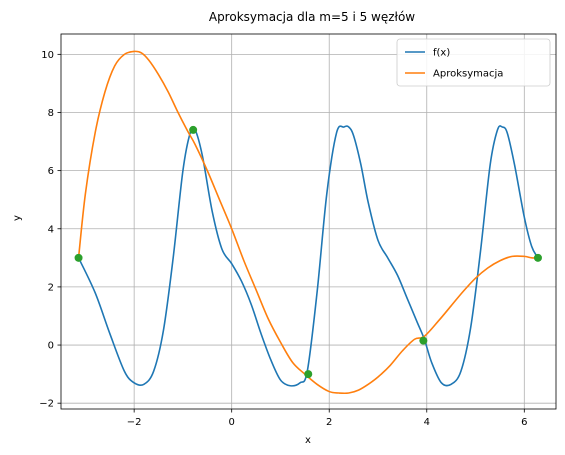 This screenshot has height=455, width=565. What do you see at coordinates (312, 17) in the screenshot?
I see `chart-title: Aproksymacja dla m=5 i 5 węzłów` at bounding box center [312, 17].